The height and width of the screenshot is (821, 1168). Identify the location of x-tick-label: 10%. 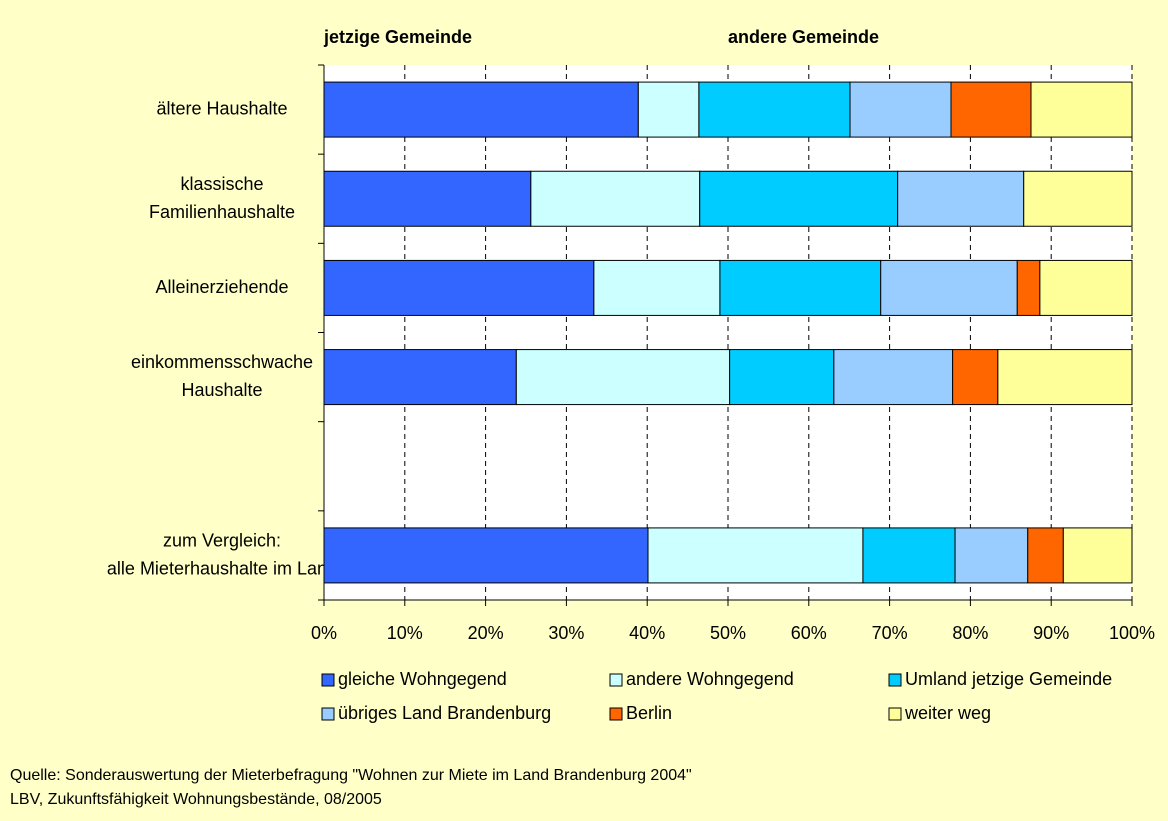
(405, 633).